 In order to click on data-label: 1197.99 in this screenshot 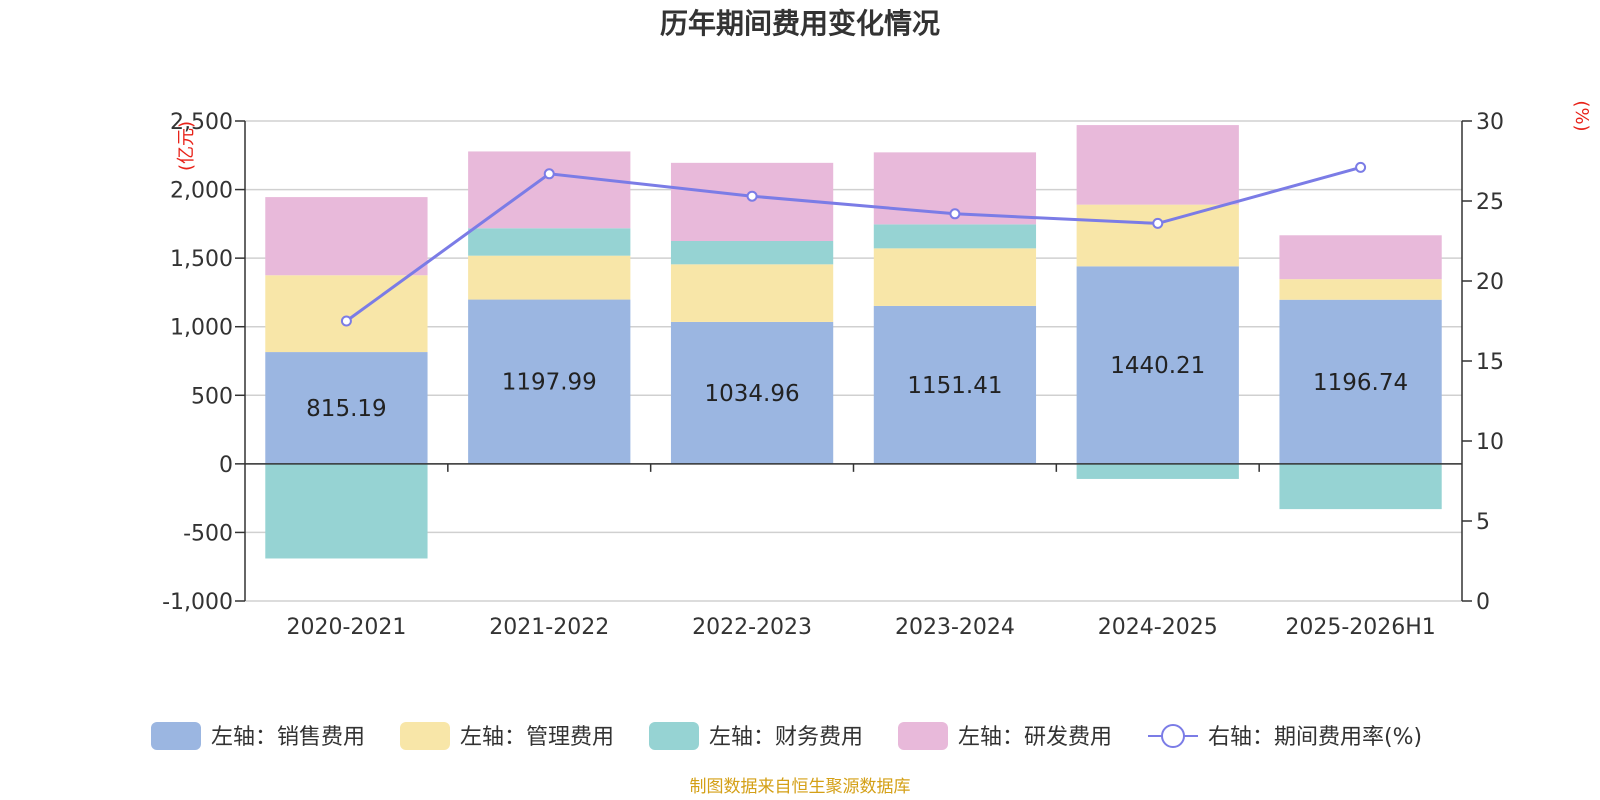, I will do `click(549, 383)`.